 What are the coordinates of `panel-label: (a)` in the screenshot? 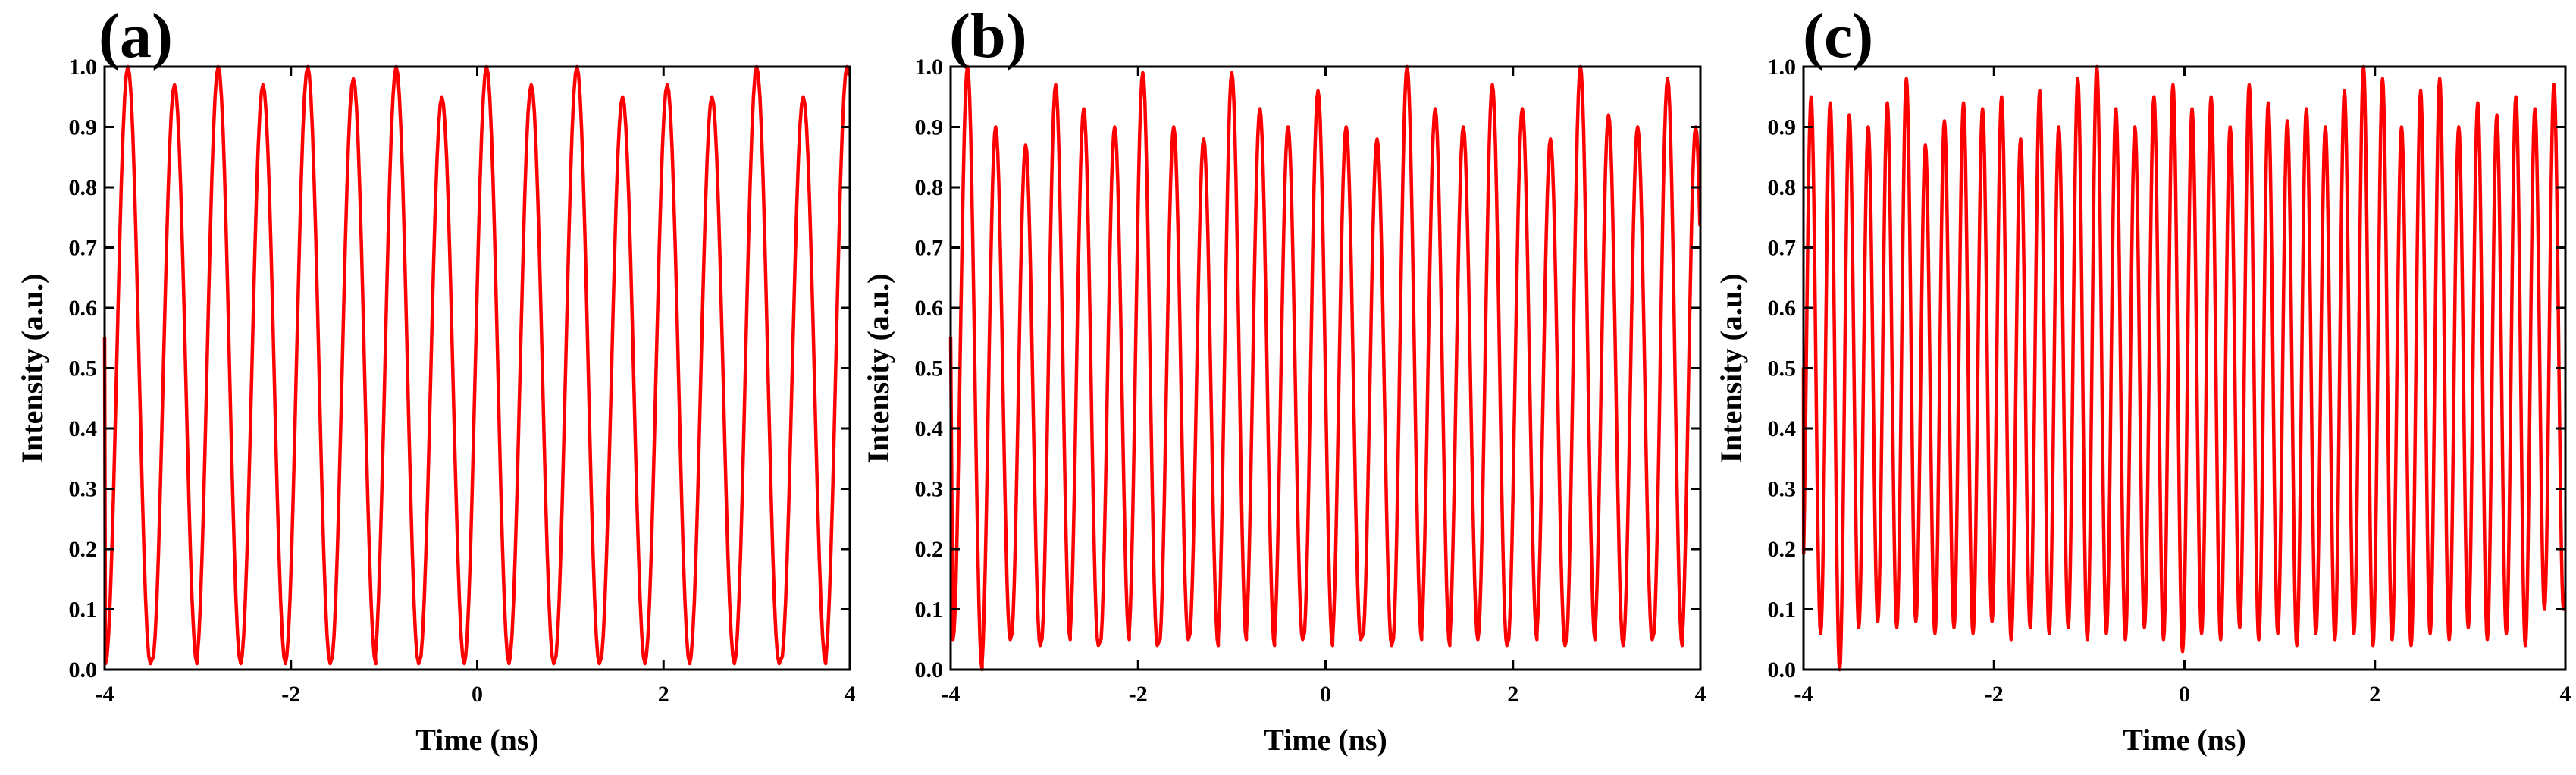 It's located at (136, 36).